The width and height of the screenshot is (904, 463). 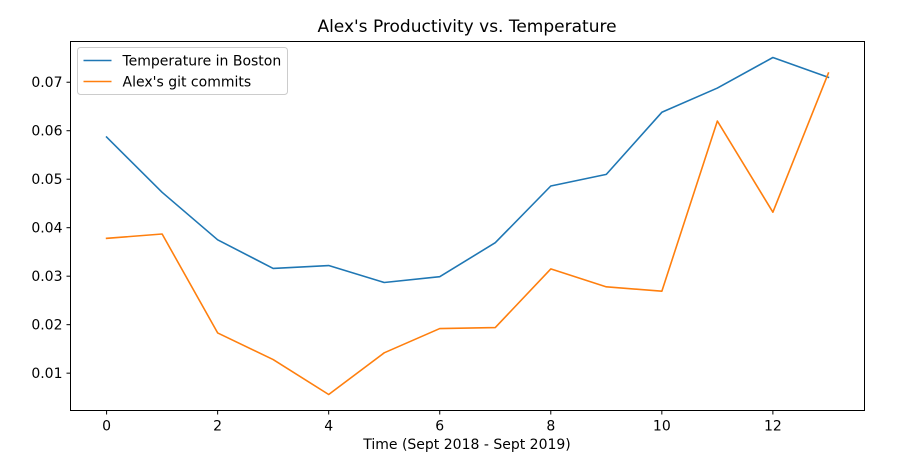 I want to click on y-axis-ticks: 0.01 0.02 0.03 0.04 0.05 0.06 0.07, so click(x=51, y=228).